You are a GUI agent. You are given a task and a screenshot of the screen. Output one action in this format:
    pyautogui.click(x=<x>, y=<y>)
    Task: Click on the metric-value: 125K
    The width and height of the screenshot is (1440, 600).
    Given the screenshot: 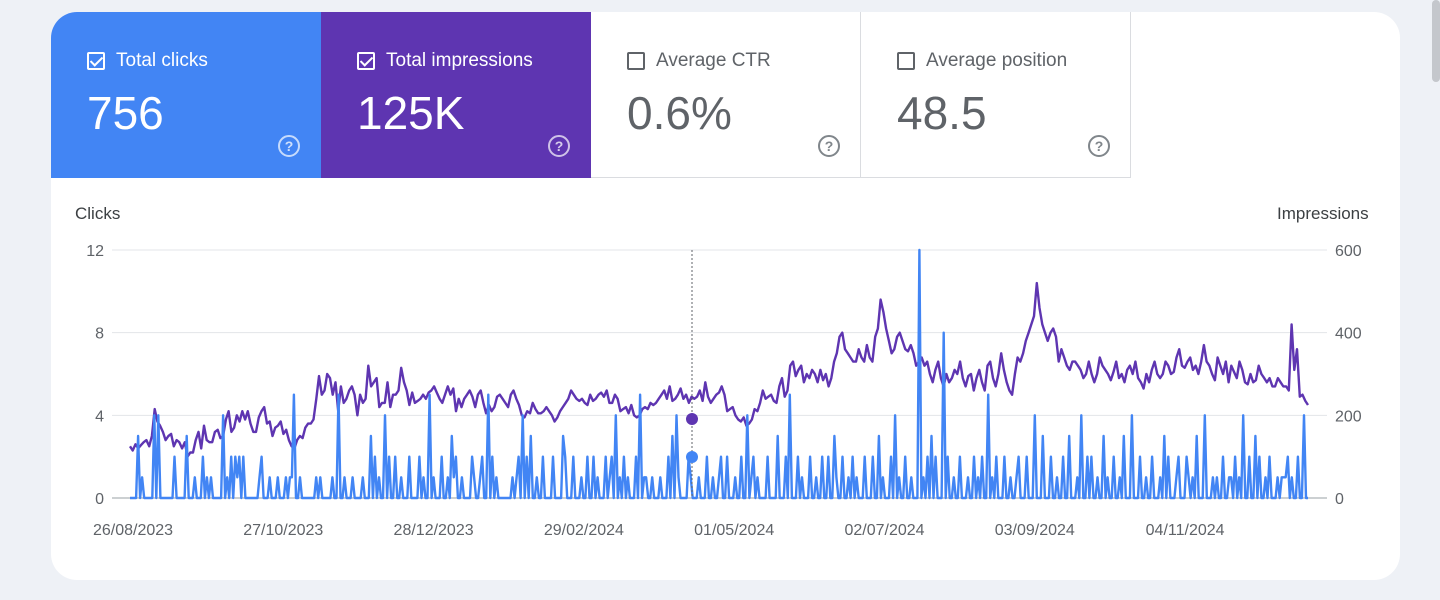 What is the action you would take?
    pyautogui.click(x=411, y=113)
    